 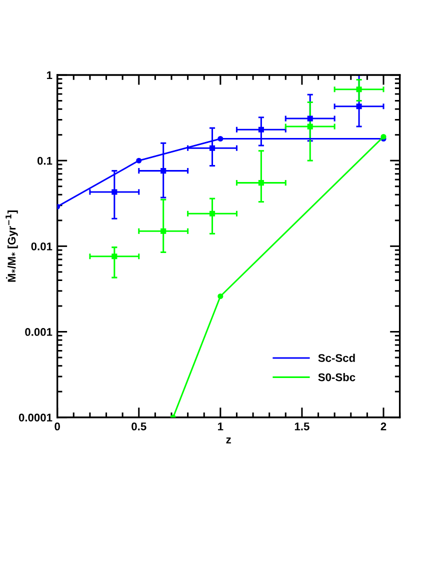 What do you see at coordinates (41, 246) in the screenshot?
I see `y-tick-label: 0.01` at bounding box center [41, 246].